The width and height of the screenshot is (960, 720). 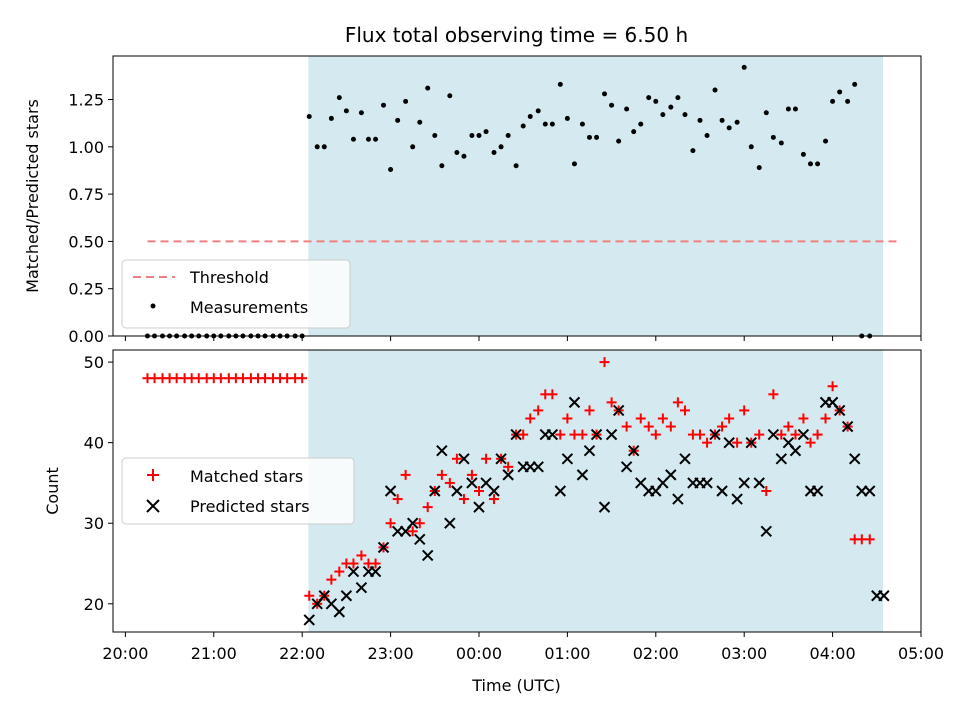 What do you see at coordinates (523, 338) in the screenshot?
I see `top-x-ticks` at bounding box center [523, 338].